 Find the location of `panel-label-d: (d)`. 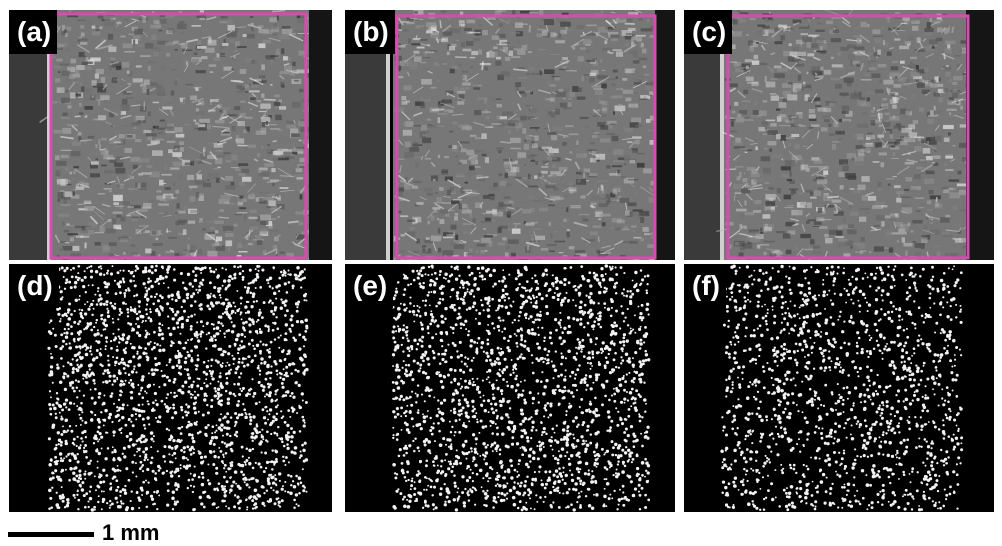

panel-label-d: (d) is located at coordinates (34, 286).